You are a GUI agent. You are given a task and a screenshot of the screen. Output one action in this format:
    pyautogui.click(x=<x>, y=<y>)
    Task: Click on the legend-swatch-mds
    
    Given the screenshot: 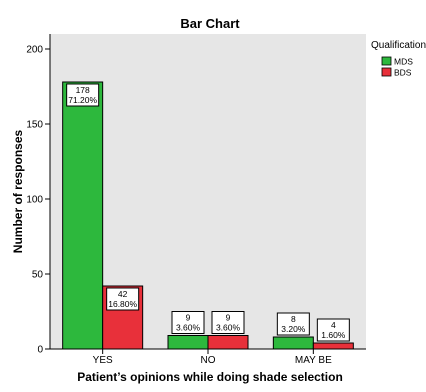 What is the action you would take?
    pyautogui.click(x=386, y=61)
    